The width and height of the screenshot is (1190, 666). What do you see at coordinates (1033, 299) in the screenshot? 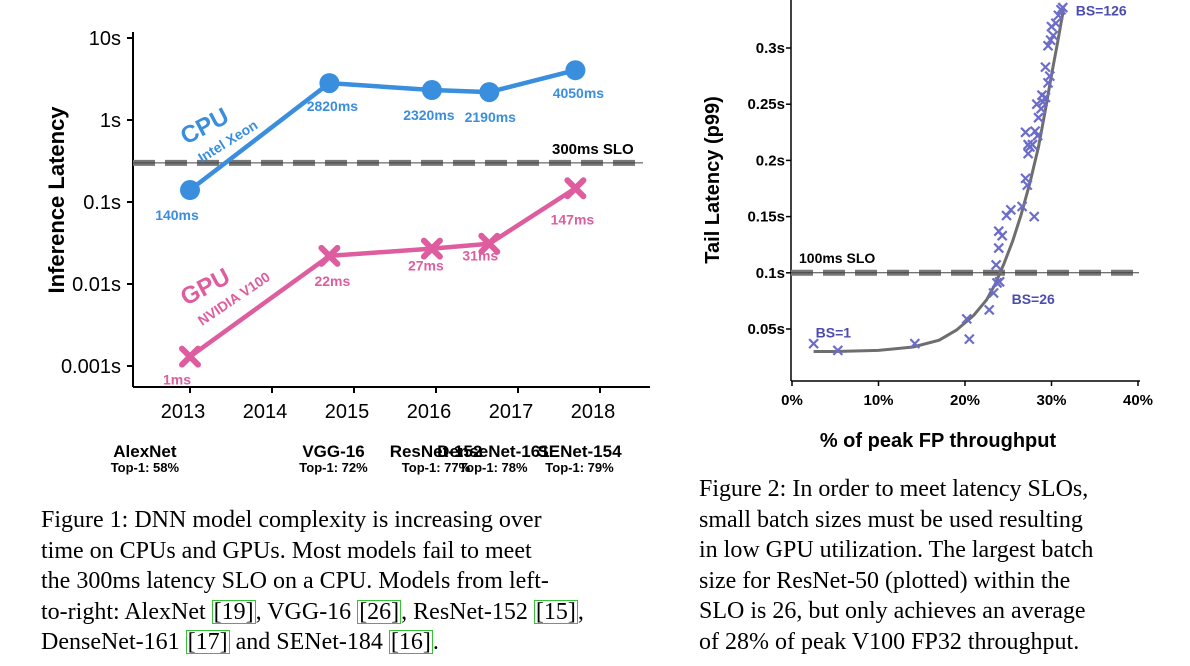
I see `f2-annotation-label: BS=26` at bounding box center [1033, 299].